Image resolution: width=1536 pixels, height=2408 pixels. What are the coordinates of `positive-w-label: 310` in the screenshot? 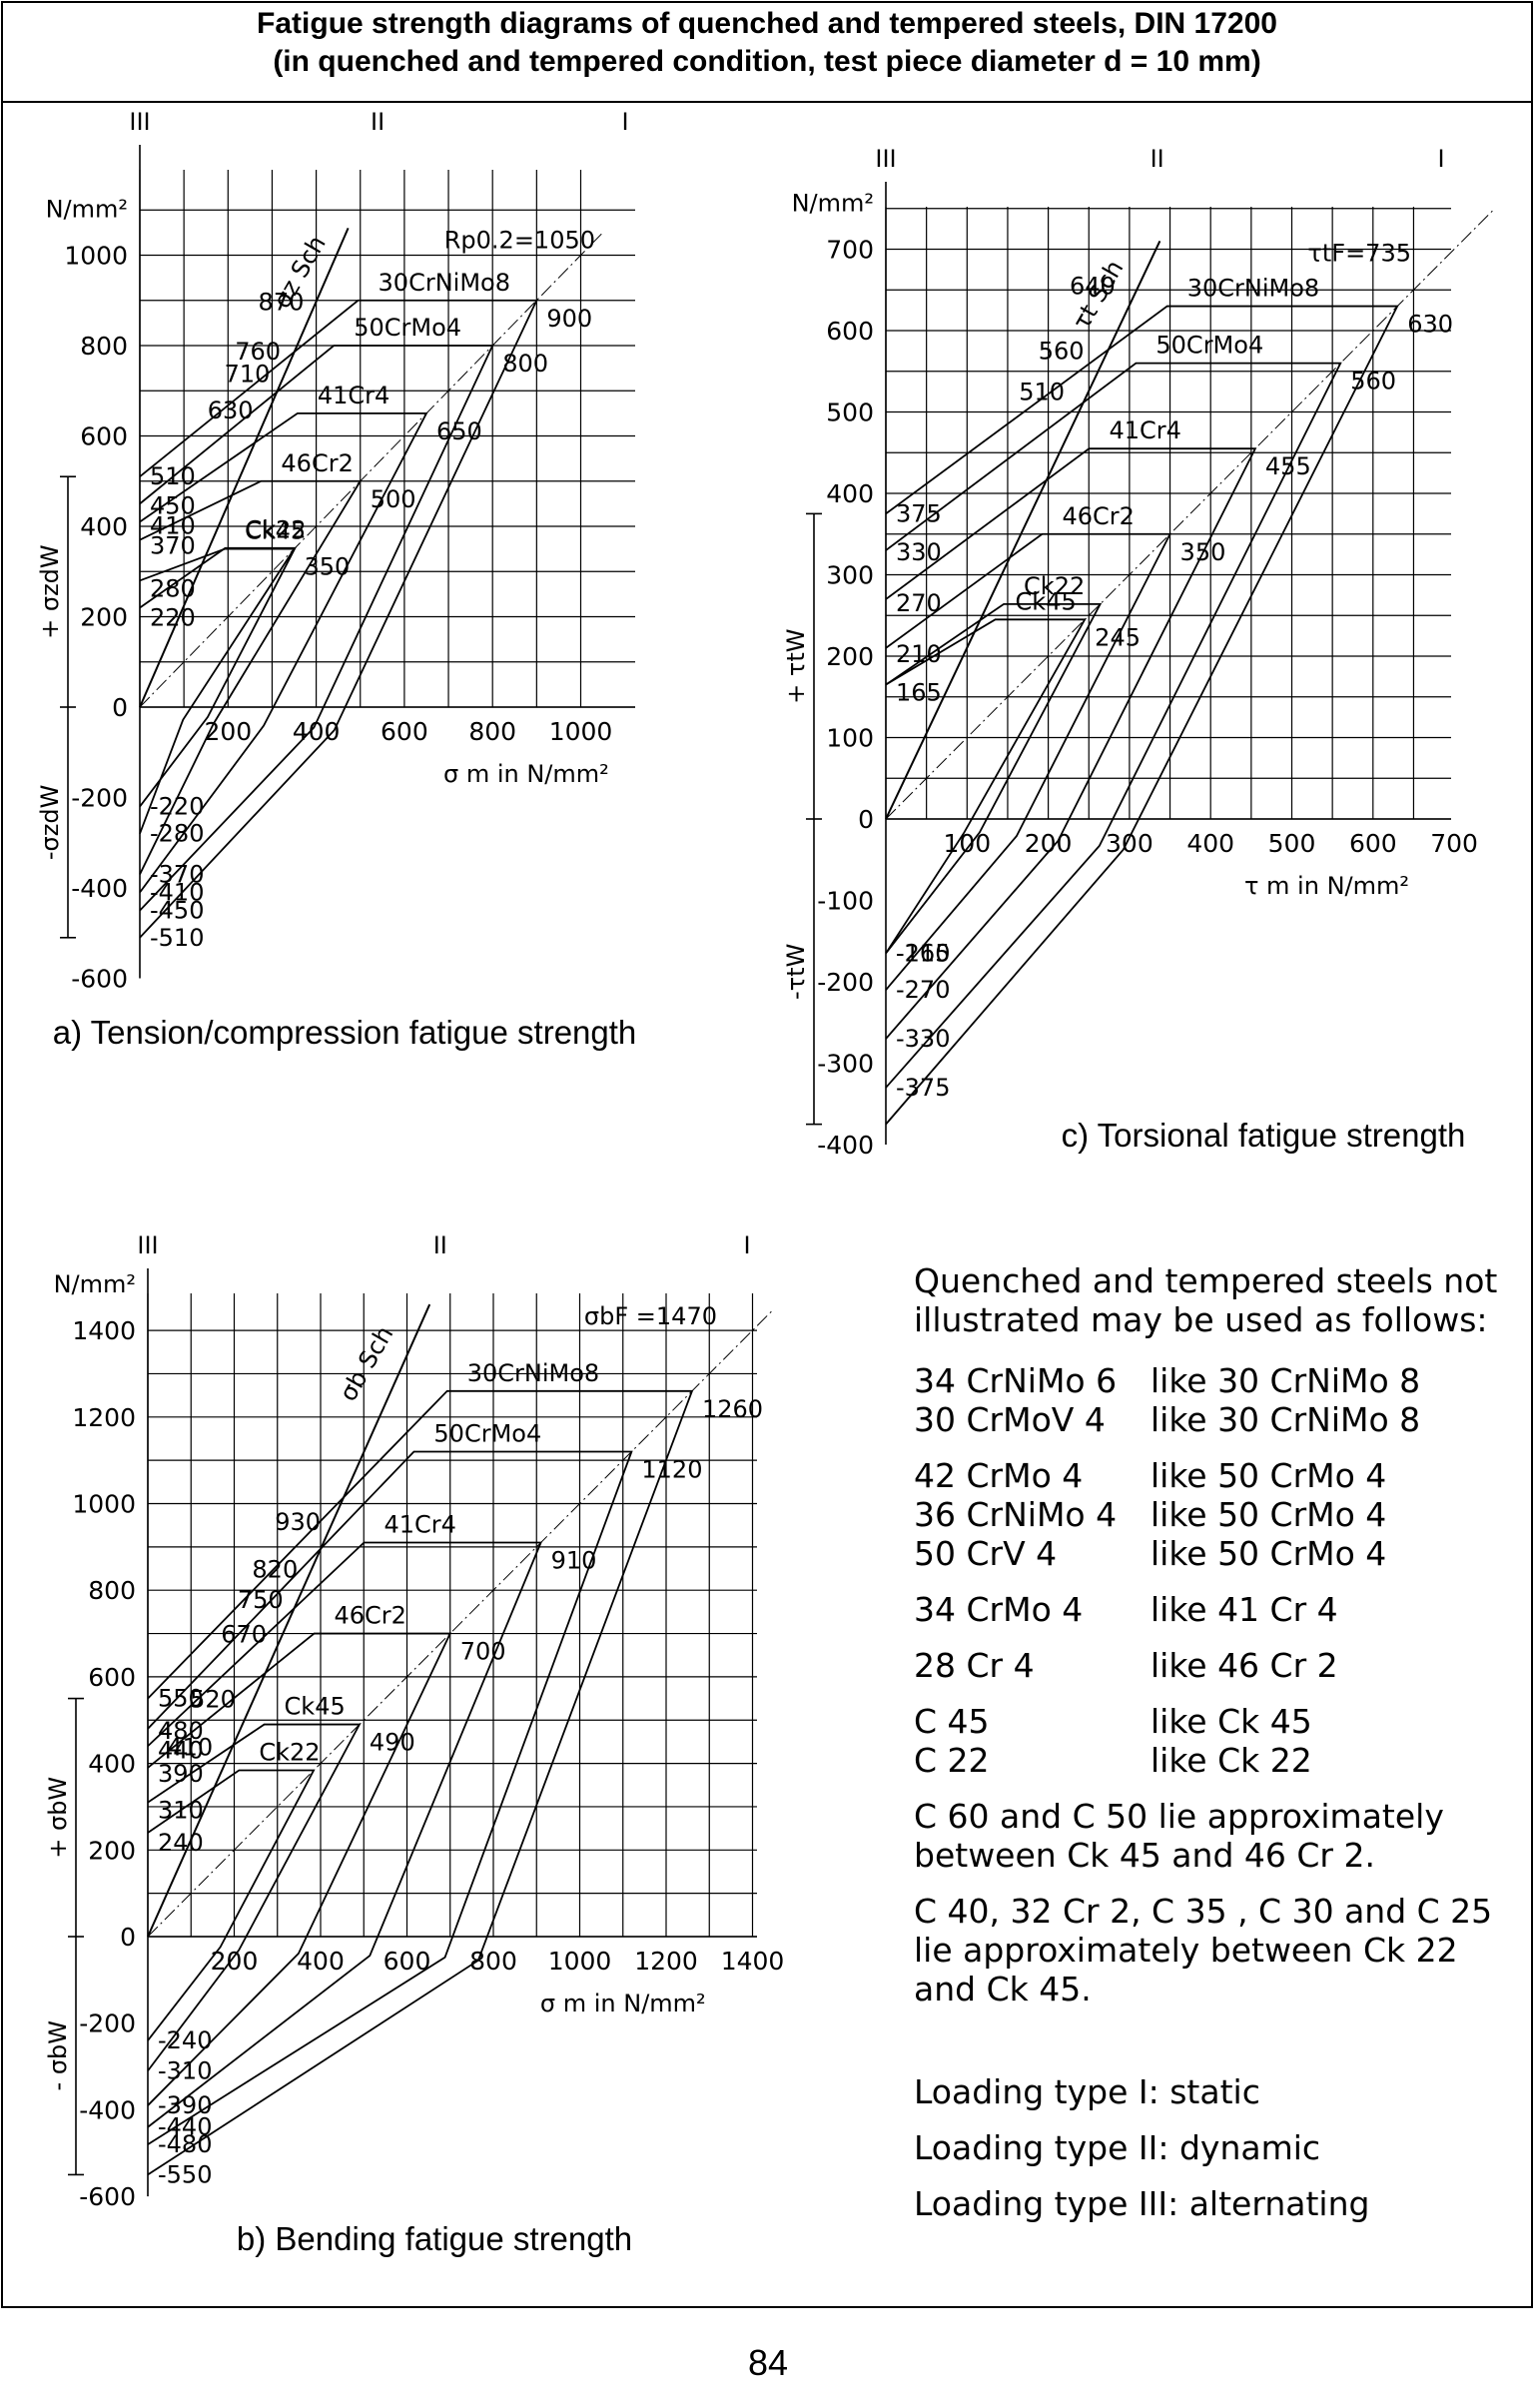 It's located at (181, 1811).